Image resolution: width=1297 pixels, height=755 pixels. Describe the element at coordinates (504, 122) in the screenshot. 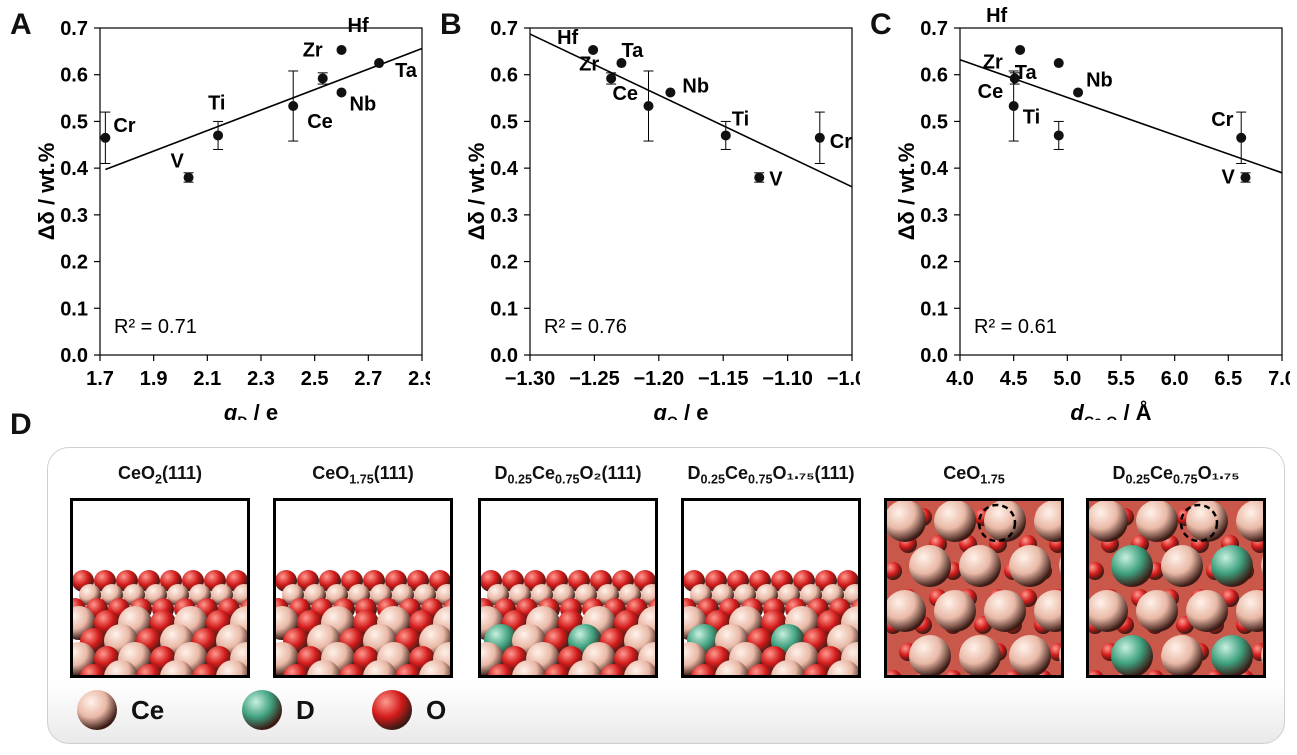

I see `y-tick-label: 0.5` at that location.